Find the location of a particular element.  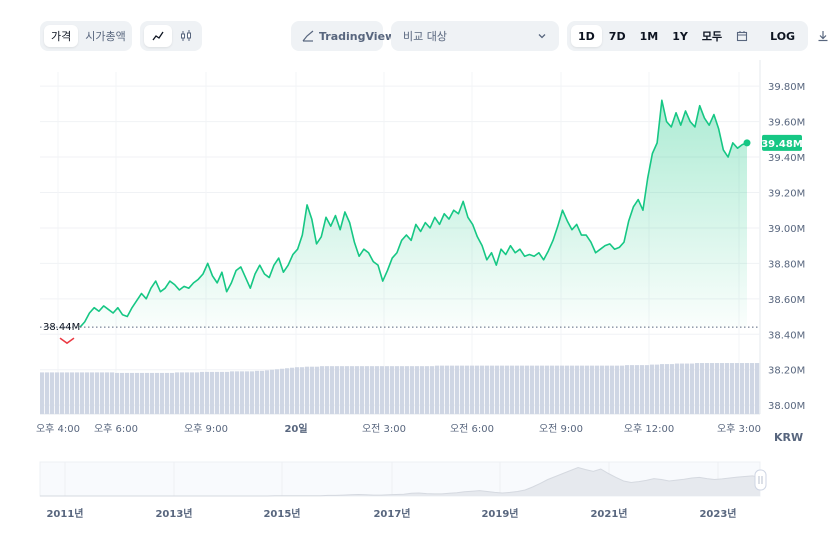

download-button is located at coordinates (821, 36).